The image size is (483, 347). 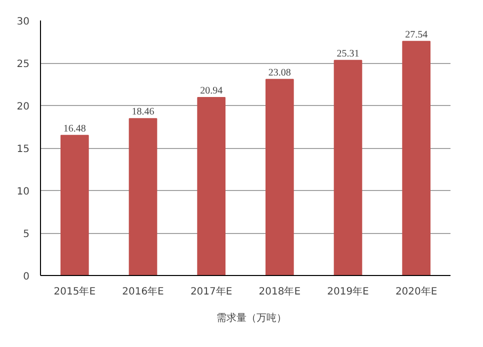 What do you see at coordinates (143, 112) in the screenshot?
I see `data-label: 18.46` at bounding box center [143, 112].